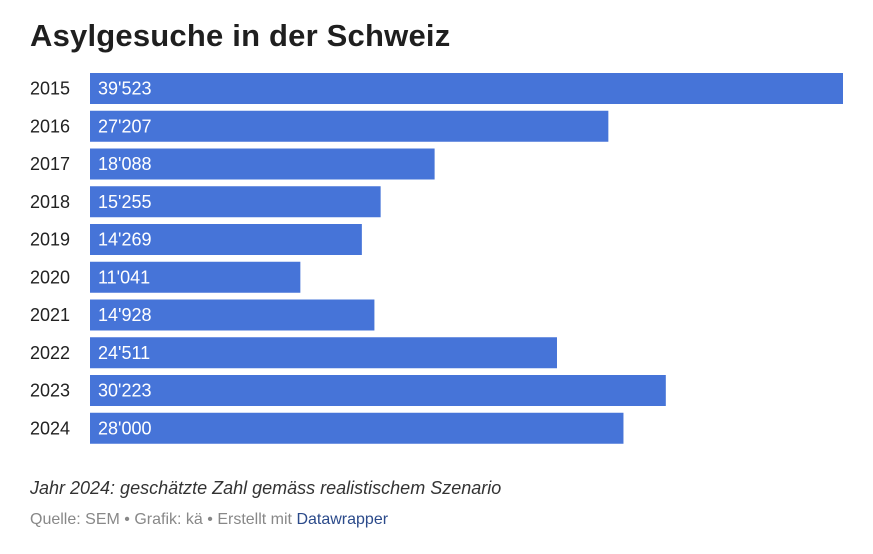  I want to click on bar-2019, so click(226, 239).